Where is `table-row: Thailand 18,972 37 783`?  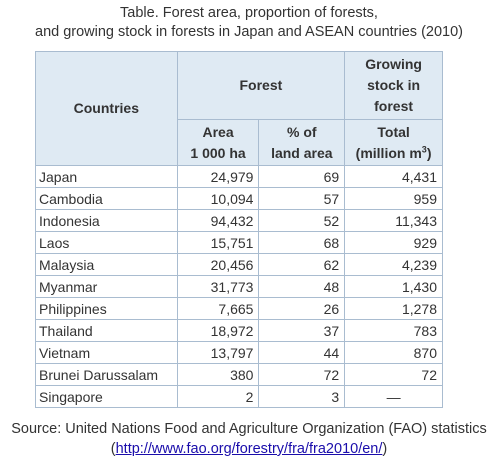 table-row: Thailand 18,972 37 783 is located at coordinates (239, 330).